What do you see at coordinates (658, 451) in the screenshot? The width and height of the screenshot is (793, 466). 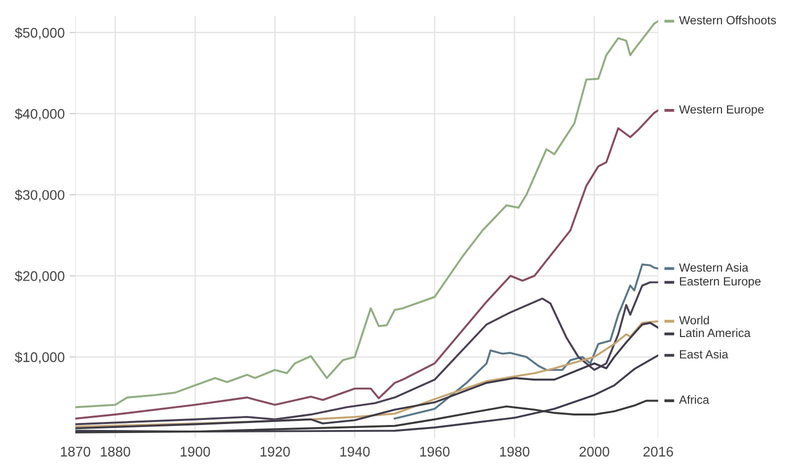 I see `x-tick-label: 2016` at bounding box center [658, 451].